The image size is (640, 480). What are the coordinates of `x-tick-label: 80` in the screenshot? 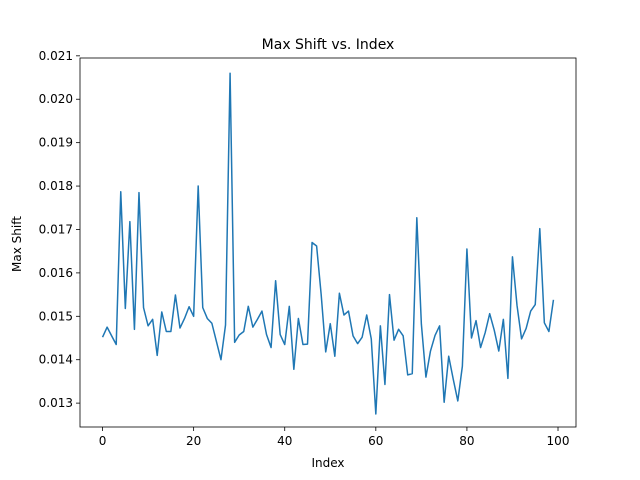 It's located at (466, 441).